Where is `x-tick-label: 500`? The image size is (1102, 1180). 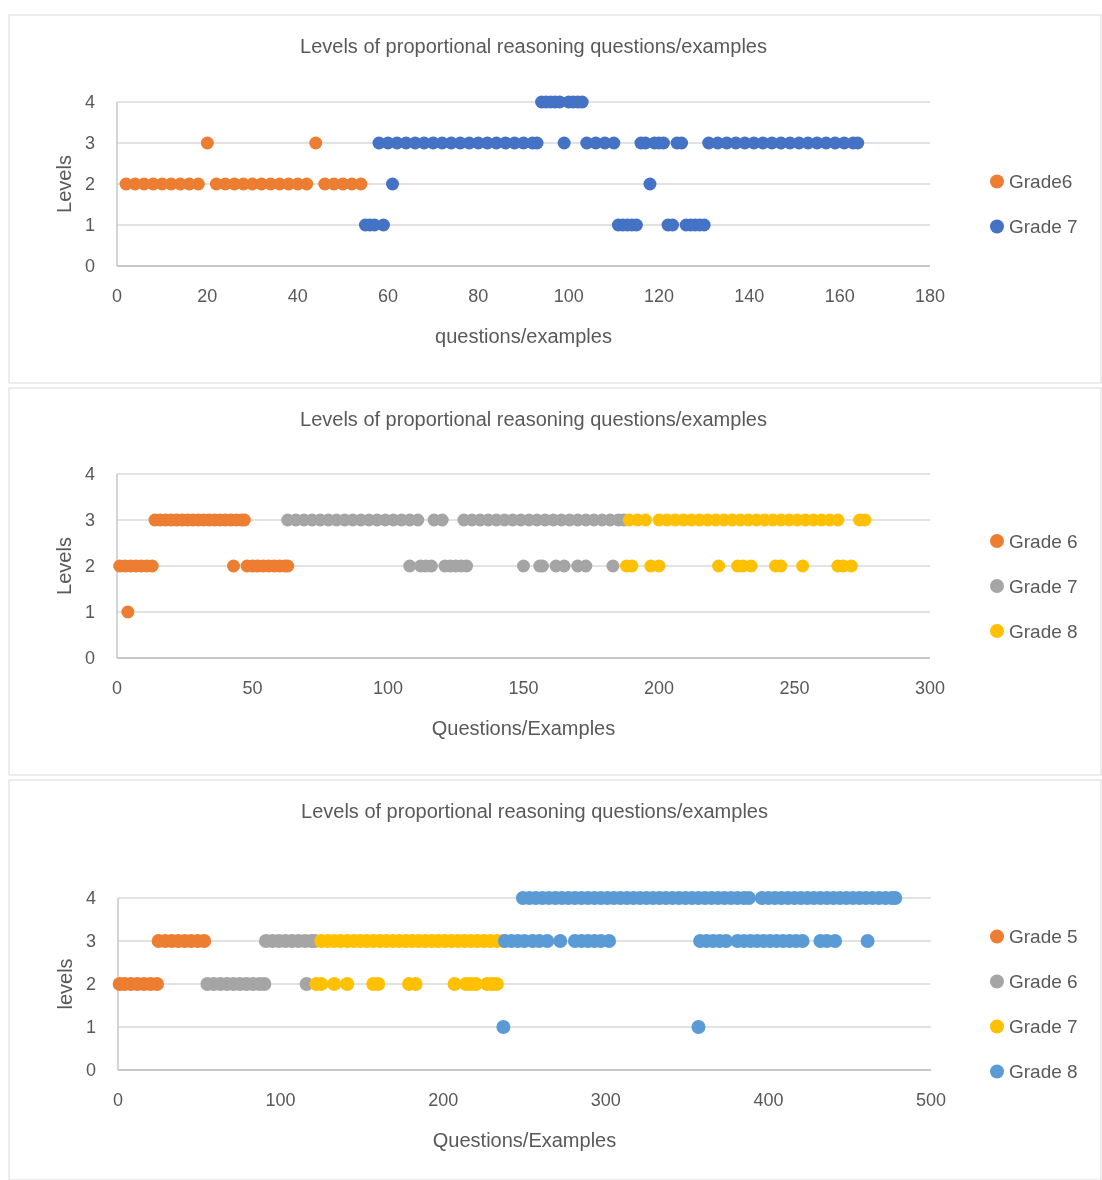
x-tick-label: 500 is located at coordinates (931, 1100).